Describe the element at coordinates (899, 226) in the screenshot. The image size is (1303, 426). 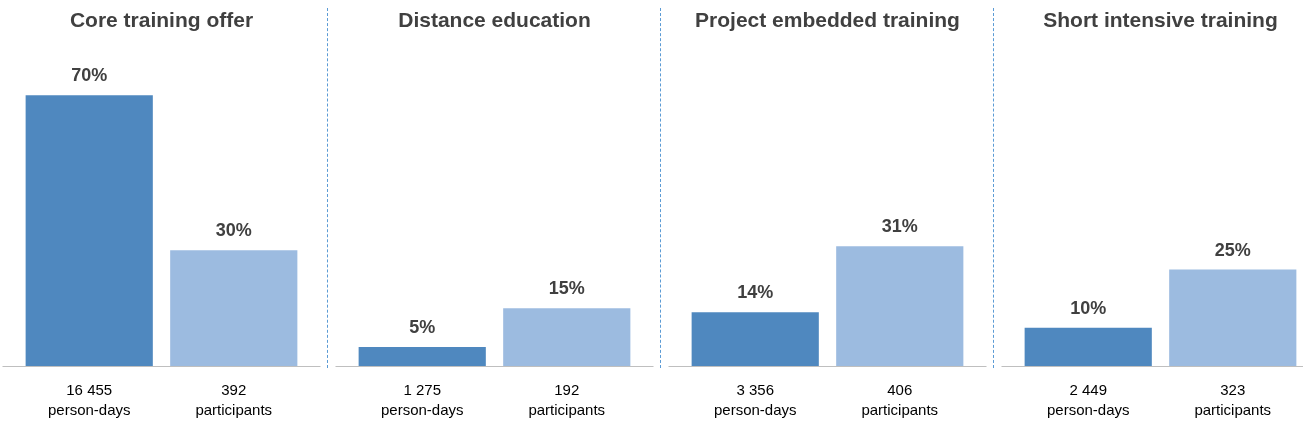
I see `data-label: 31%` at that location.